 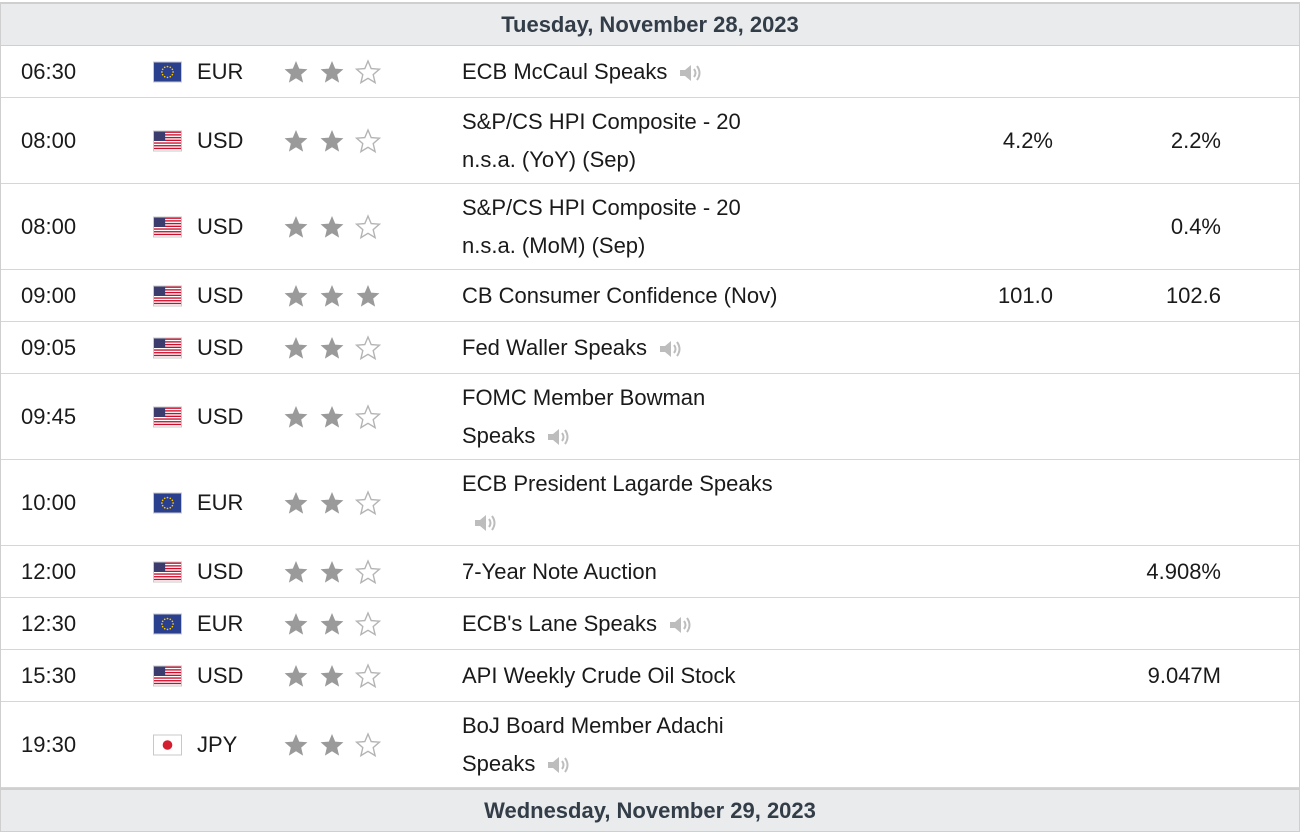 I want to click on event-time: 12:30, so click(x=49, y=623).